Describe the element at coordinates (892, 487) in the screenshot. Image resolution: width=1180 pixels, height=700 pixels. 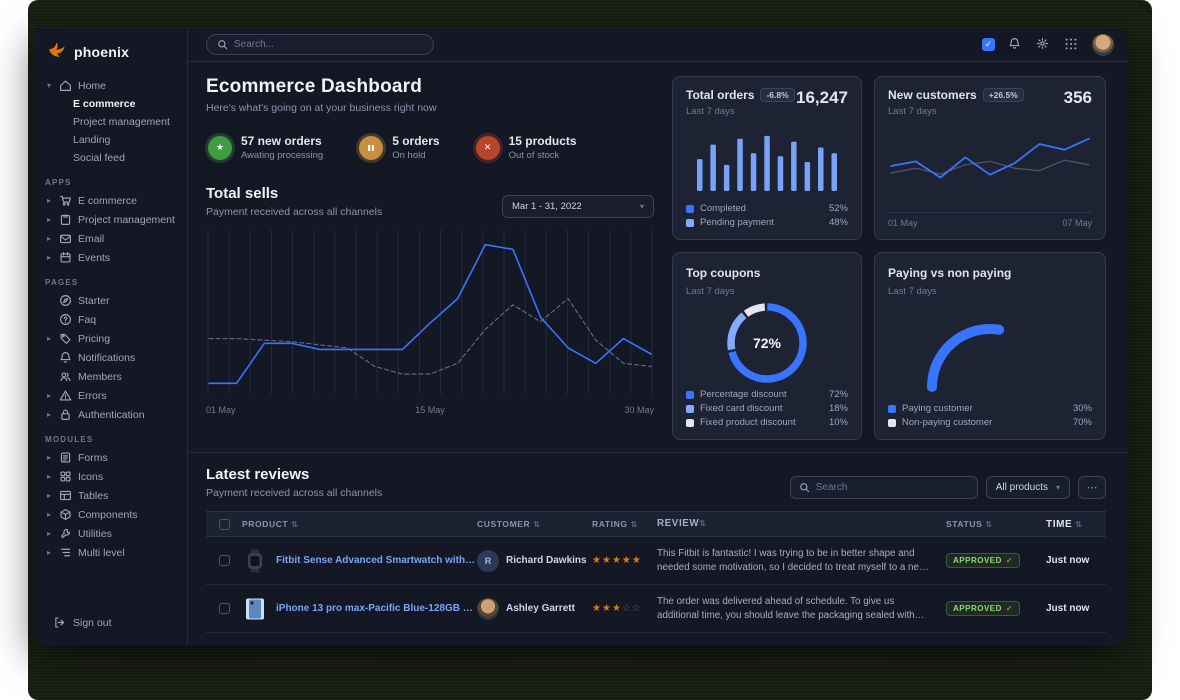
I see `reviews-search-input` at that location.